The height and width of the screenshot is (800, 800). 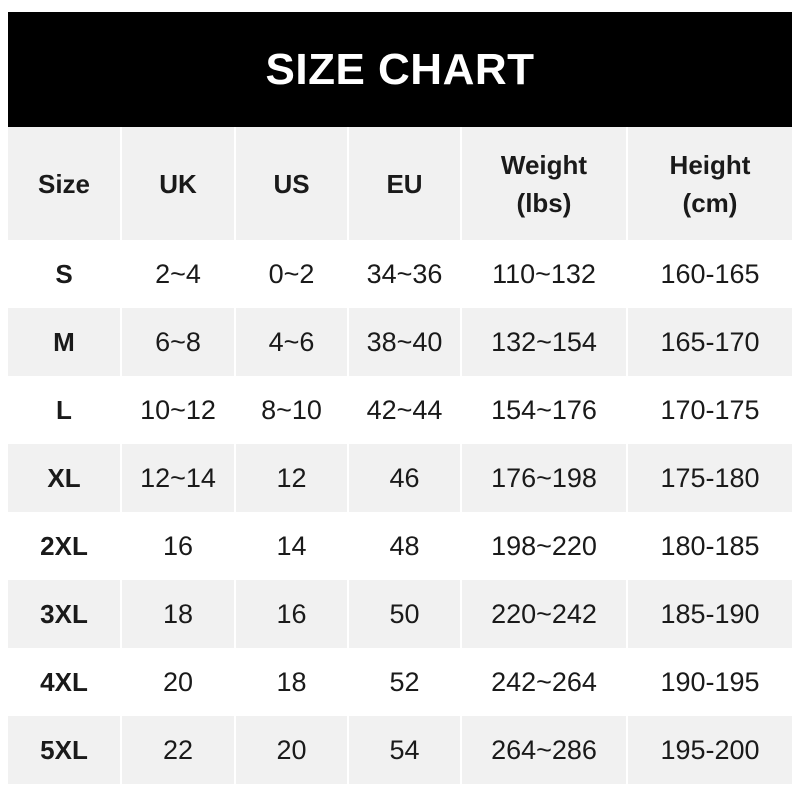 What do you see at coordinates (291, 183) in the screenshot?
I see `header-us: US` at bounding box center [291, 183].